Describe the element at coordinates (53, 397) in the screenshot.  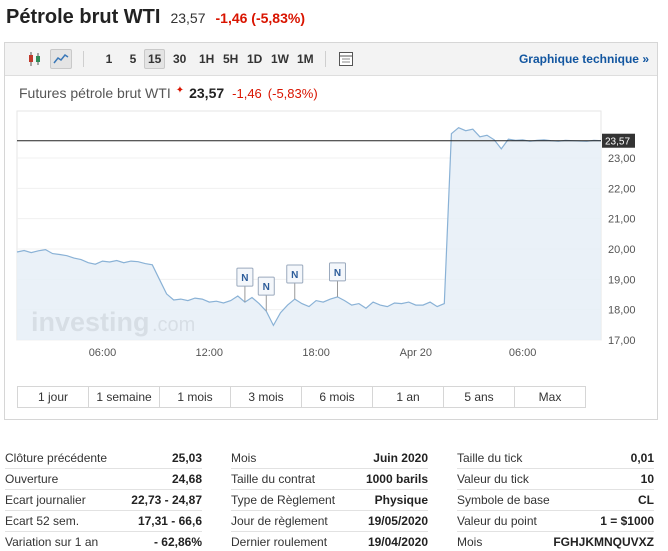
I see `period-1-jour: 1 jour` at that location.